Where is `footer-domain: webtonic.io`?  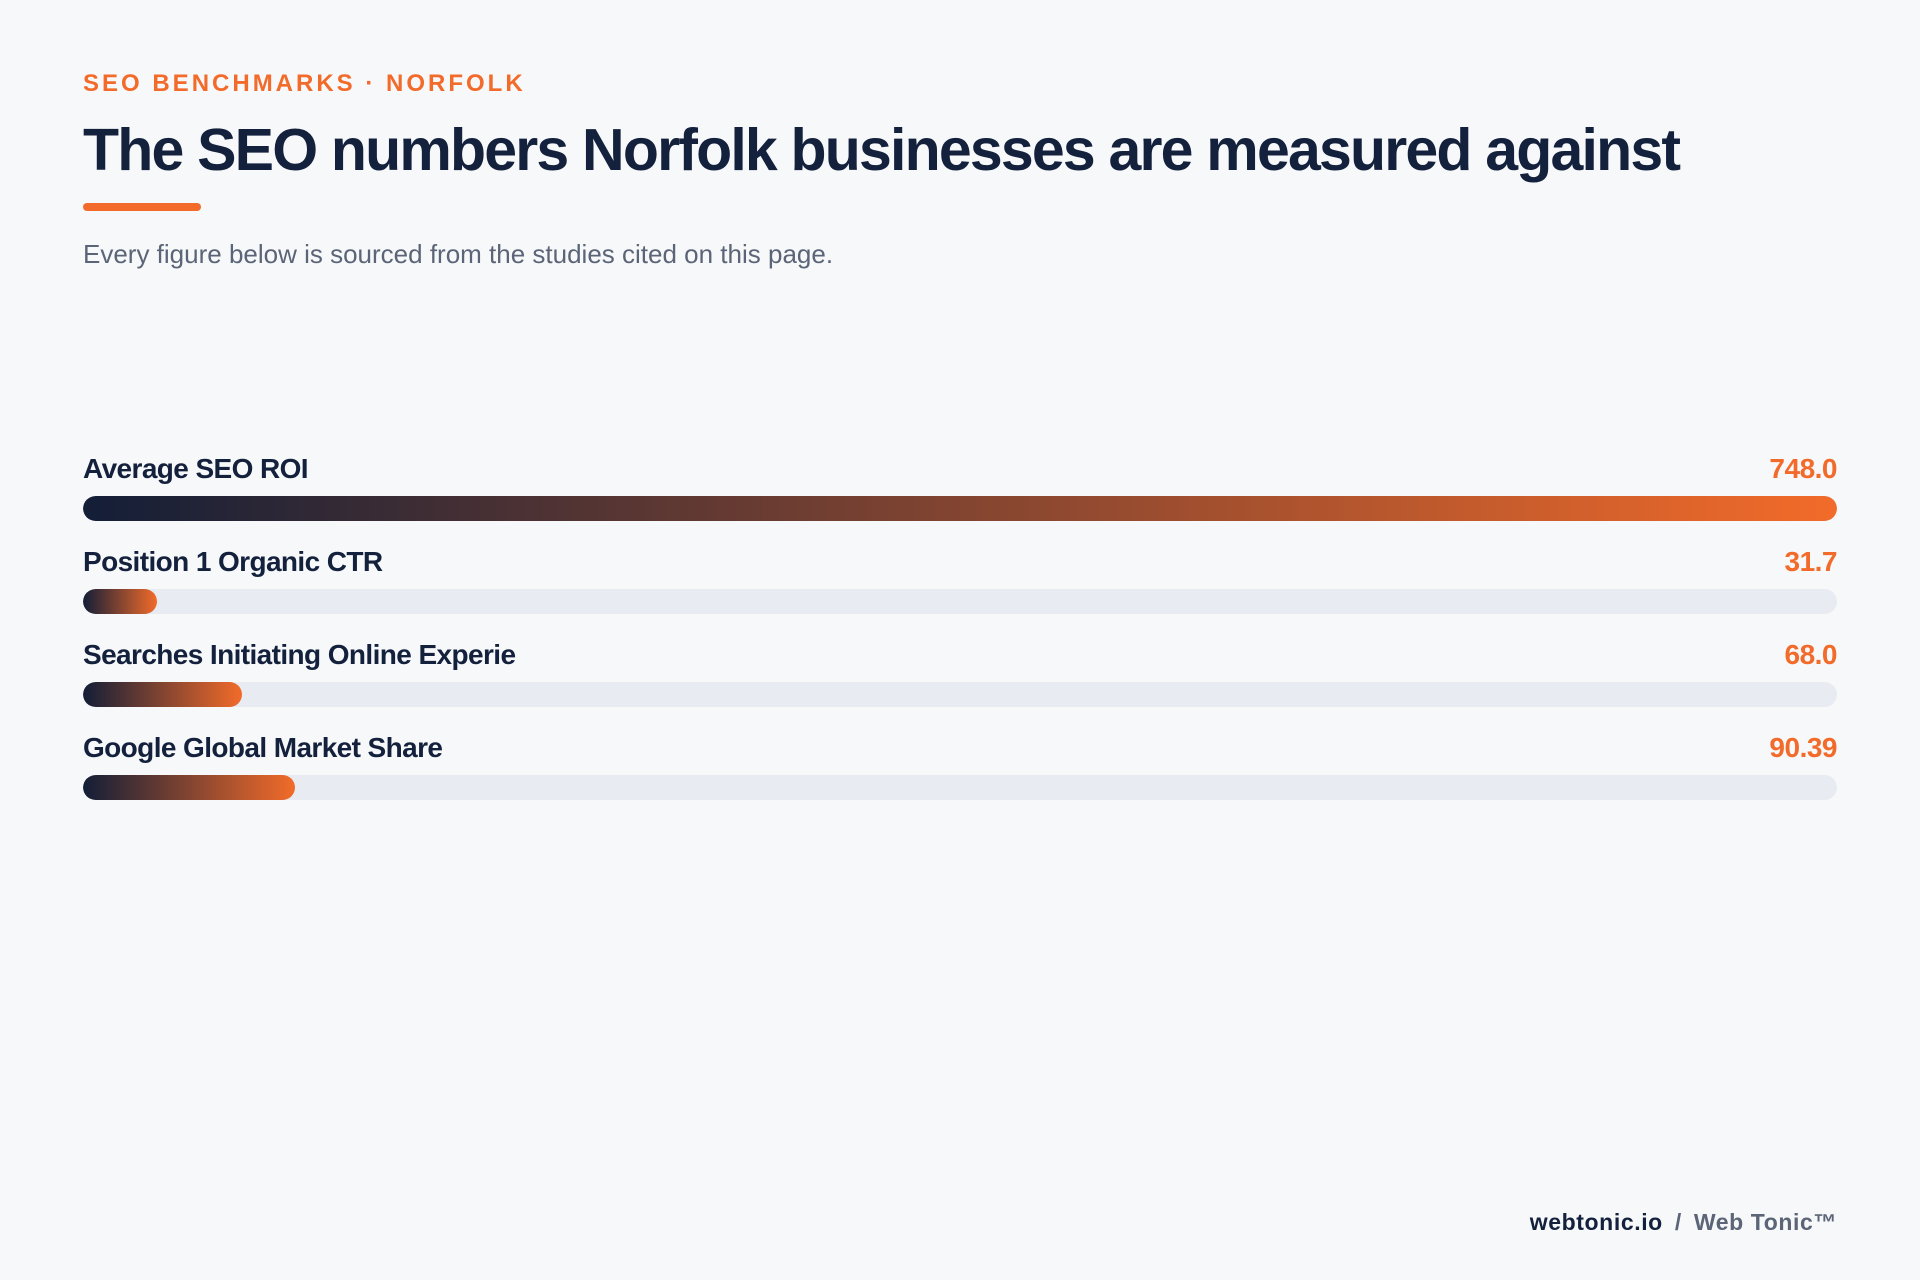 footer-domain: webtonic.io is located at coordinates (1596, 1222).